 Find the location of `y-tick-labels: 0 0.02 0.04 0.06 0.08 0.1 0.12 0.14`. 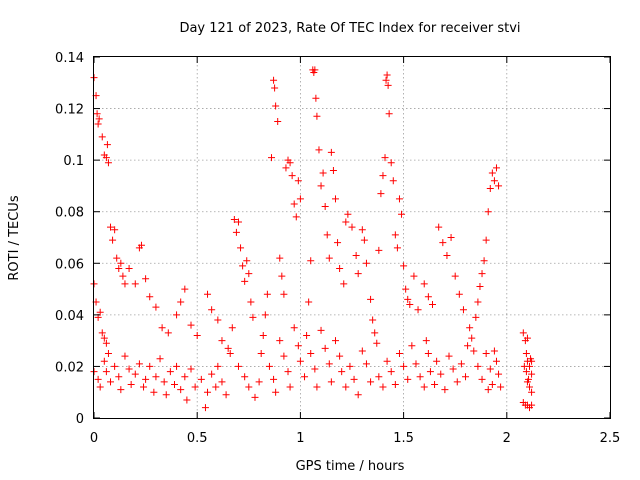

y-tick-labels: 0 0.02 0.04 0.06 0.08 0.1 0.12 0.14 is located at coordinates (69, 239).